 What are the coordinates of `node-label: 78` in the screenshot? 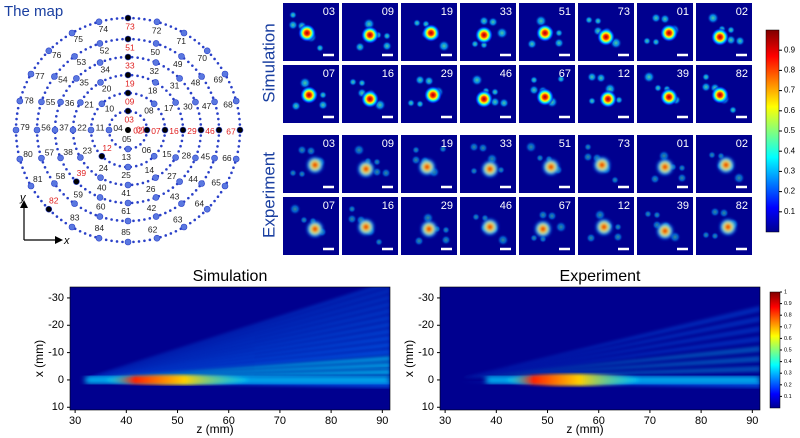 It's located at (29, 101).